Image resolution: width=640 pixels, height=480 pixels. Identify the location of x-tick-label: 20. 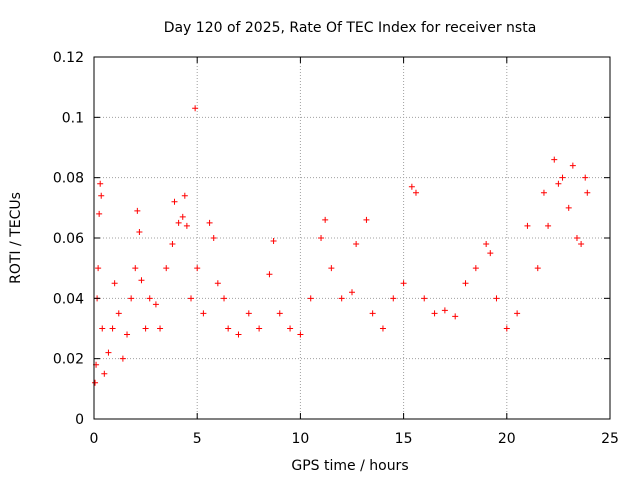
(507, 439).